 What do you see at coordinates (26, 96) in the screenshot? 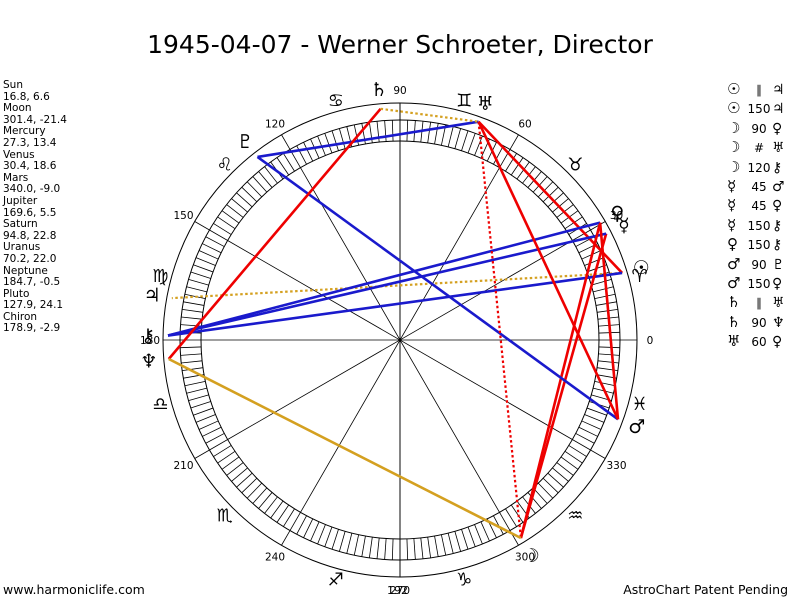
I see `planet-position-sun: 16.8, 6.6` at bounding box center [26, 96].